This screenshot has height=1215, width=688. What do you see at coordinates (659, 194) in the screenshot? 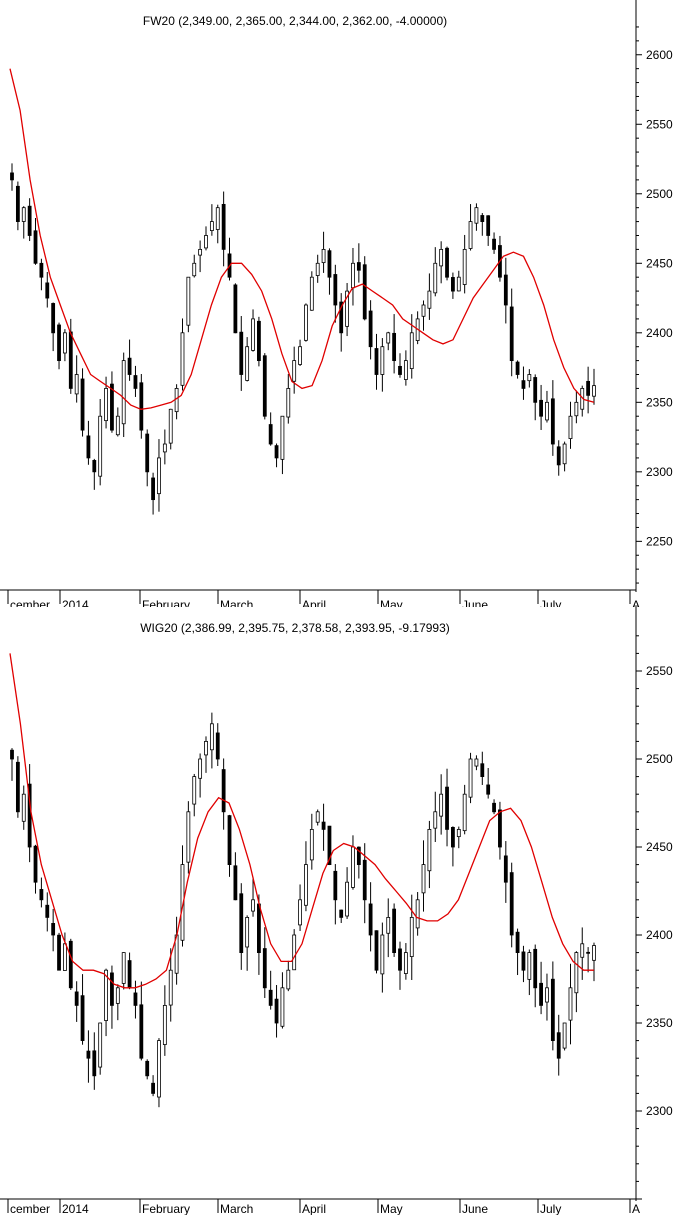
I see `y-tick-label: 2500` at bounding box center [659, 194].